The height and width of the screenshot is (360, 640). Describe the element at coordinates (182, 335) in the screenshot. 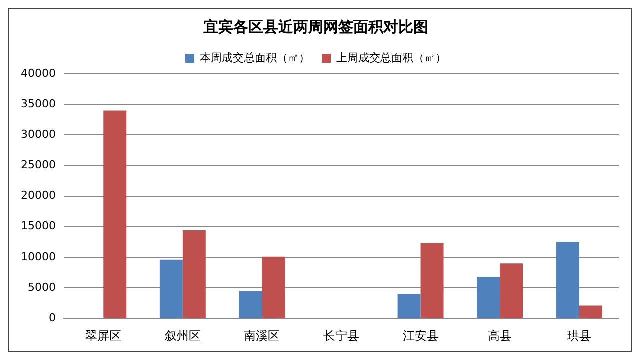

I see `x-tick-label: 叙州区` at that location.